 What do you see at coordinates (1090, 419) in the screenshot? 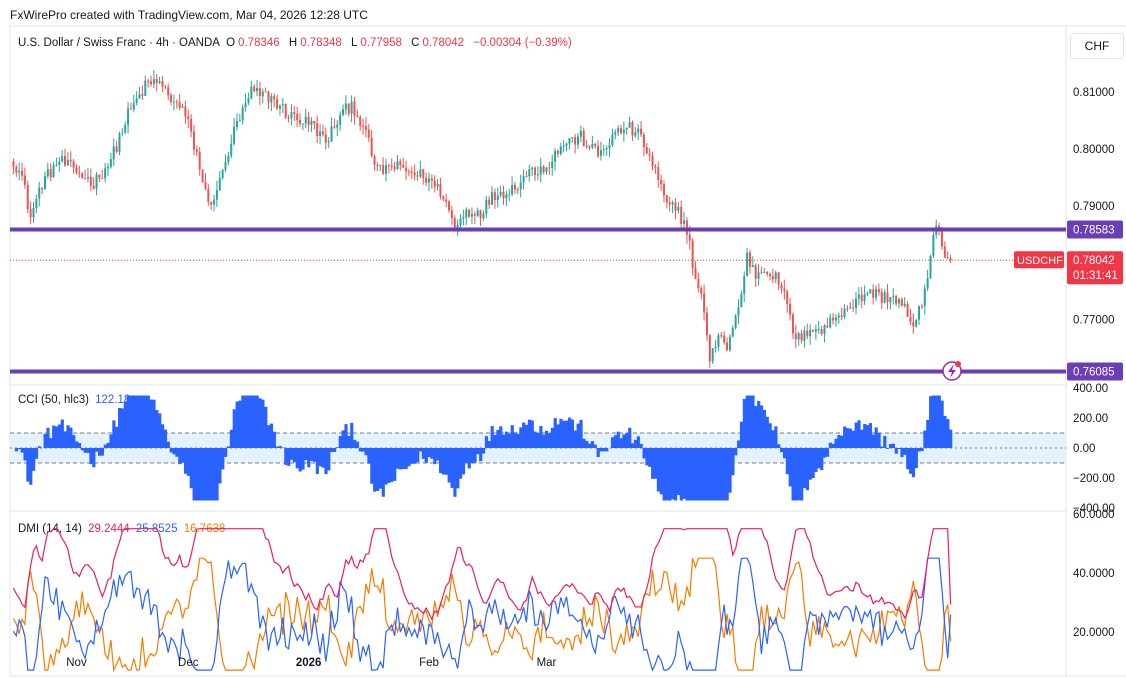
I see `cci-tick-label: 200.00` at bounding box center [1090, 419].